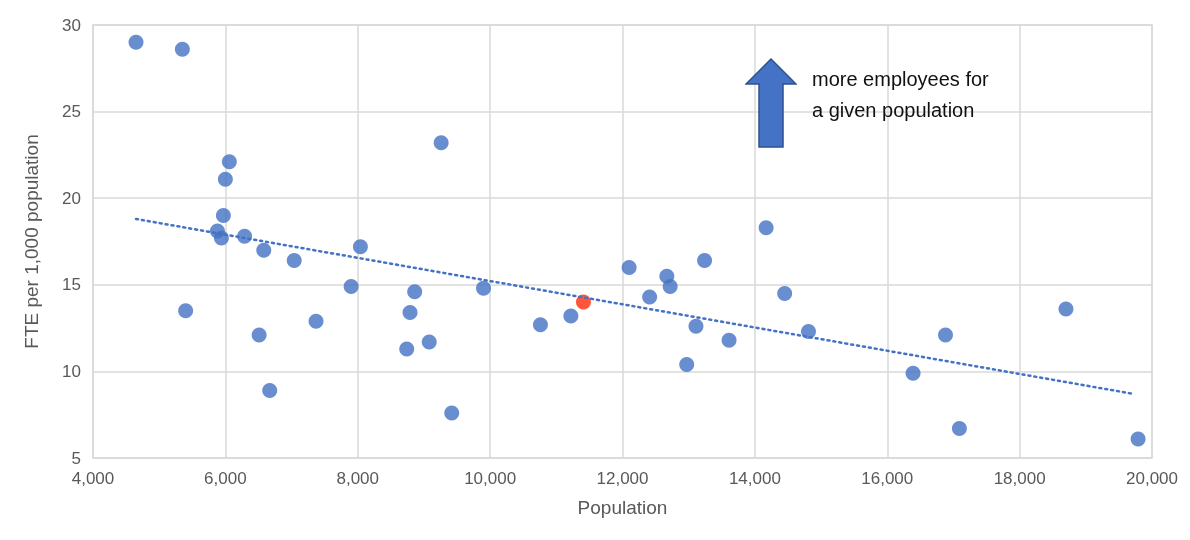 The height and width of the screenshot is (540, 1190). Describe the element at coordinates (71, 371) in the screenshot. I see `y-tick-label: 10` at that location.